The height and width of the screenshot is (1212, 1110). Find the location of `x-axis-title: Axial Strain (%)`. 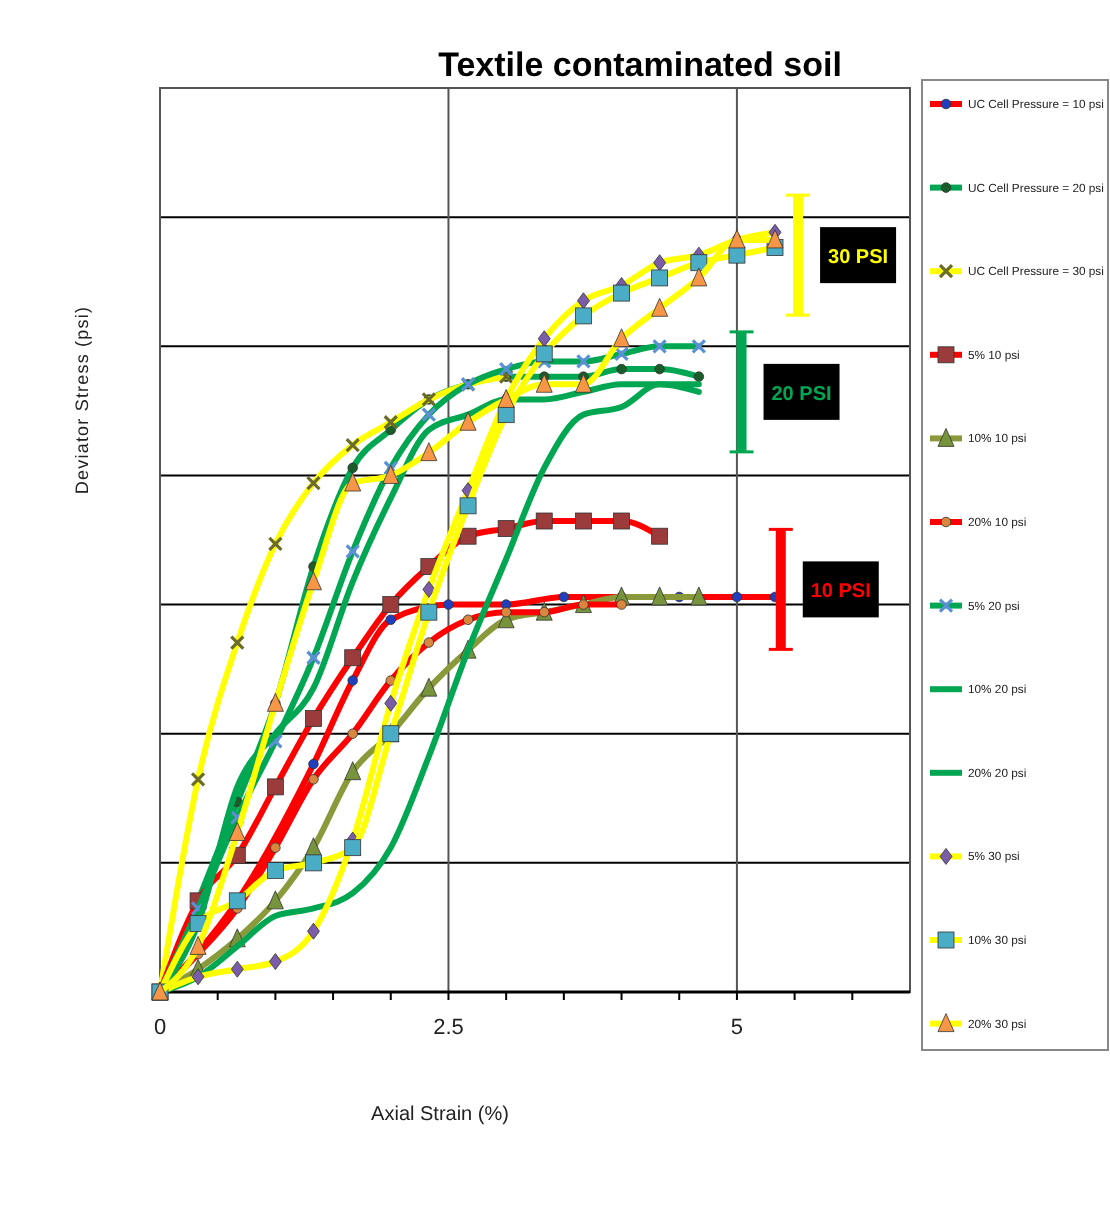

x-axis-title: Axial Strain (%) is located at coordinates (440, 1115).